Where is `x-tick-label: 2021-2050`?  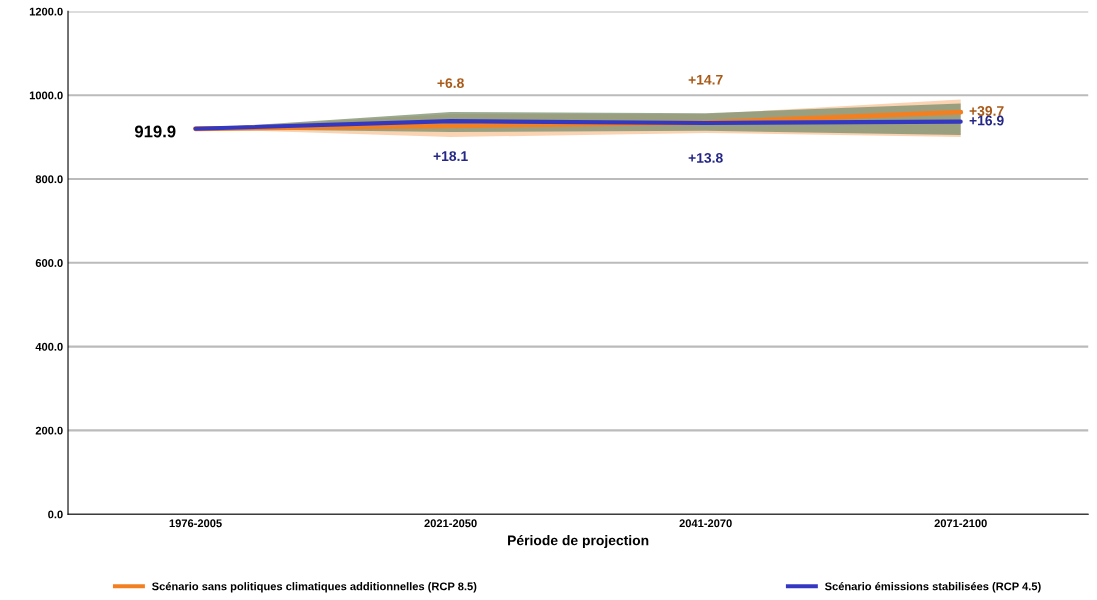
x-tick-label: 2021-2050 is located at coordinates (450, 523).